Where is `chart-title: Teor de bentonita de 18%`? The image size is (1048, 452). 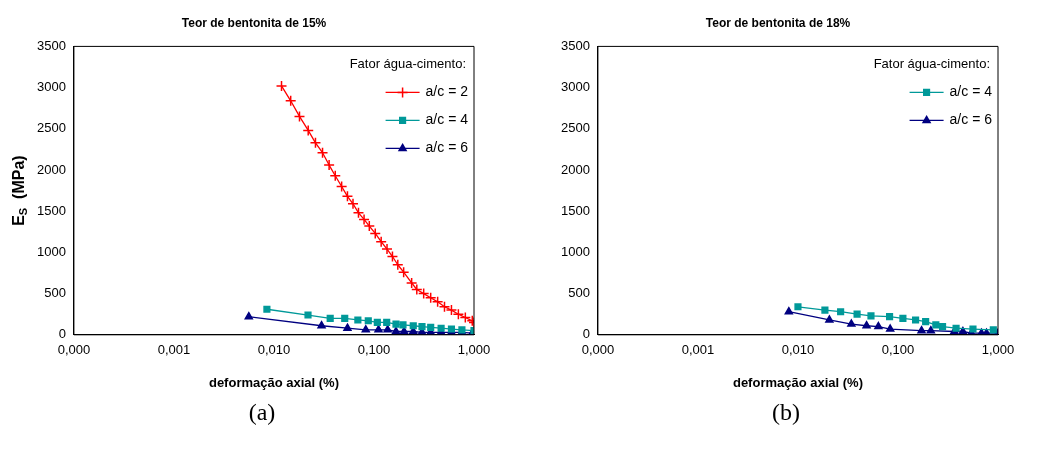
chart-title: Teor de bentonita de 18% is located at coordinates (778, 22).